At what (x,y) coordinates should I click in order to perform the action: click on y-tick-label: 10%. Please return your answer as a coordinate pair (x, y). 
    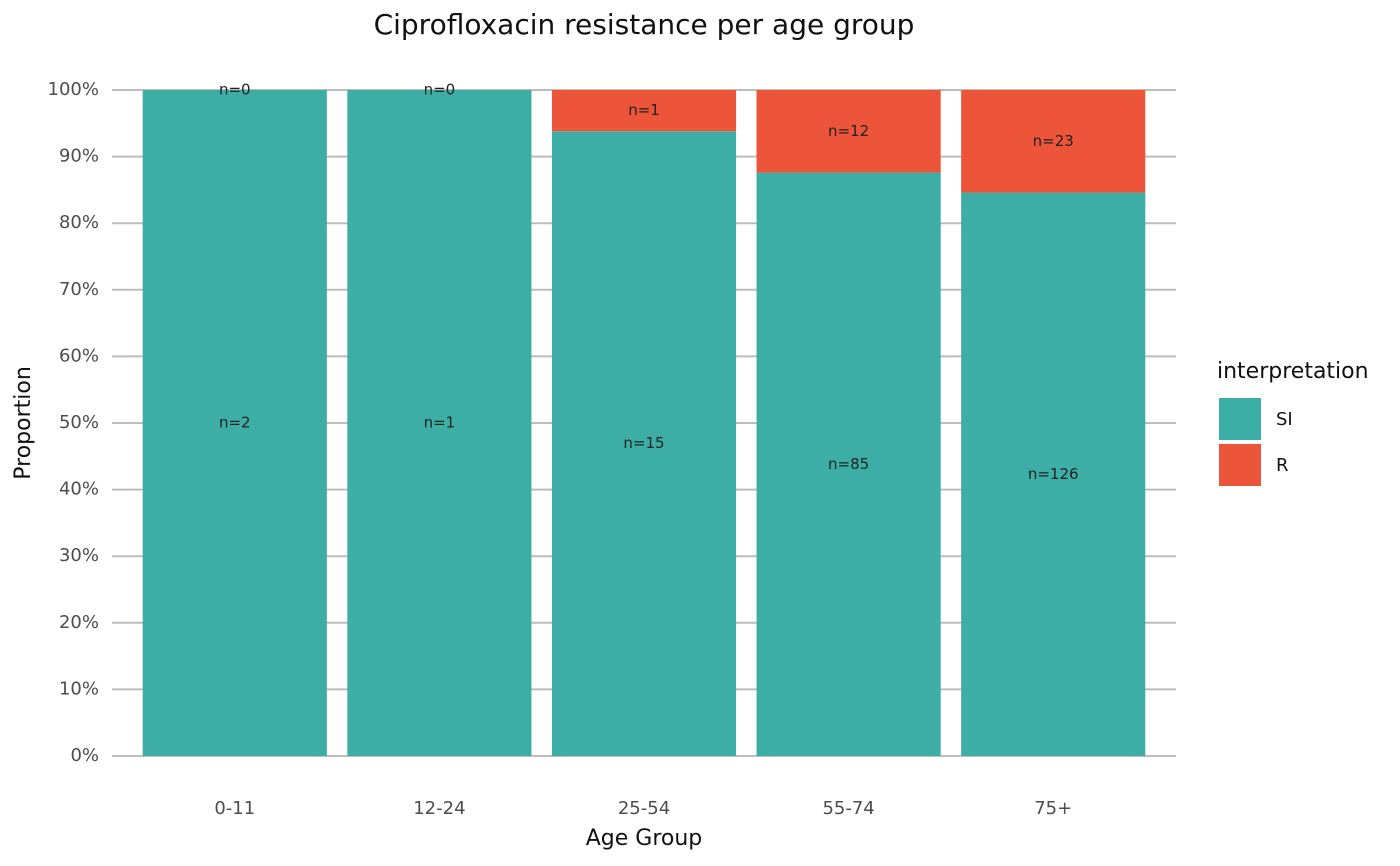
    Looking at the image, I should click on (79, 688).